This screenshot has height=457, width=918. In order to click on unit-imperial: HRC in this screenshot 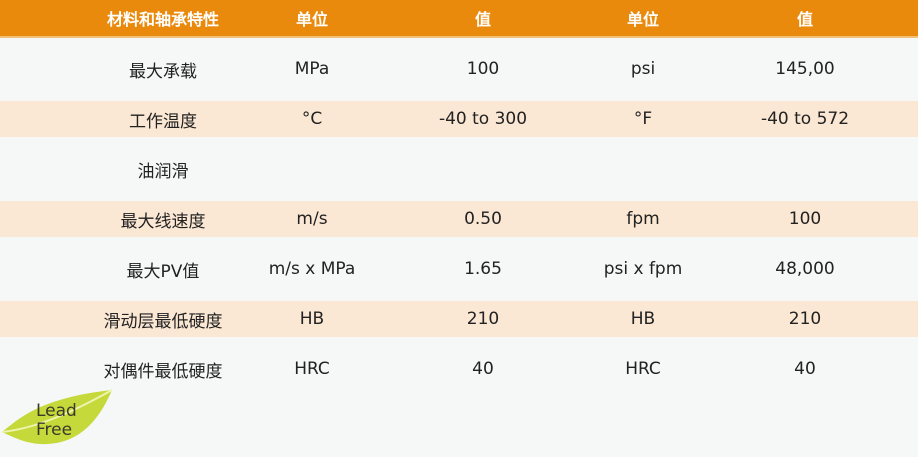, I will do `click(643, 369)`.